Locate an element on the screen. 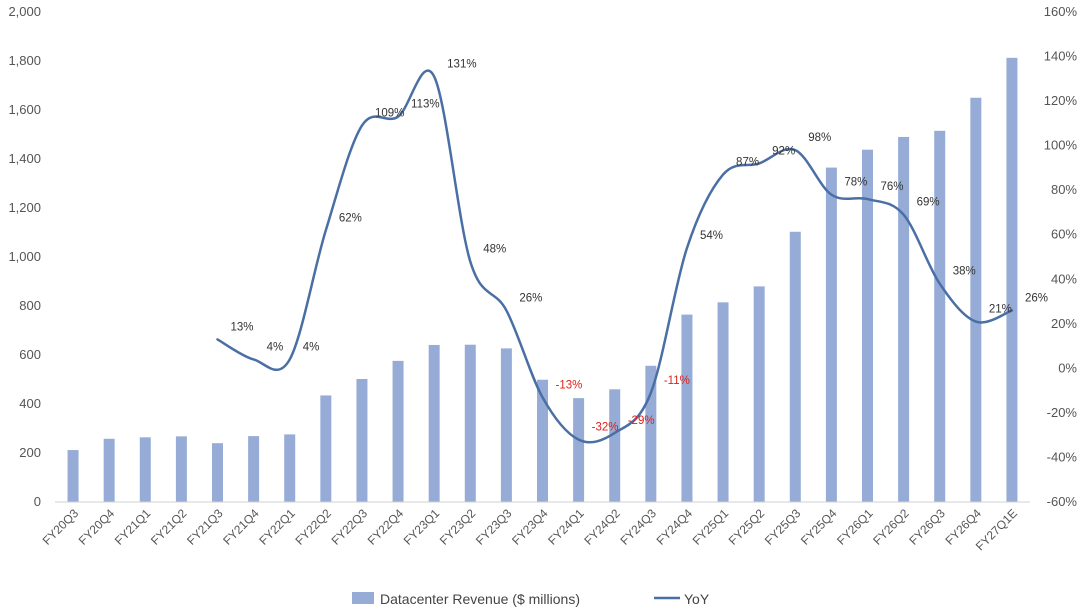 This screenshot has width=1080, height=612. left-tick-label: 1,000 is located at coordinates (24, 256).